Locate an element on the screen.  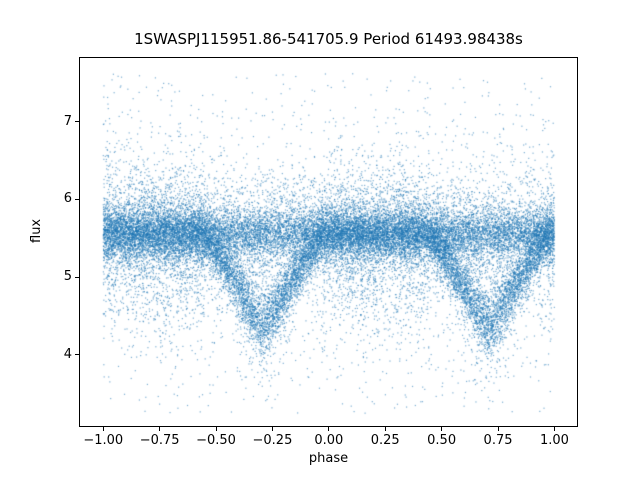
x-tick-label: 0.00 is located at coordinates (329, 440).